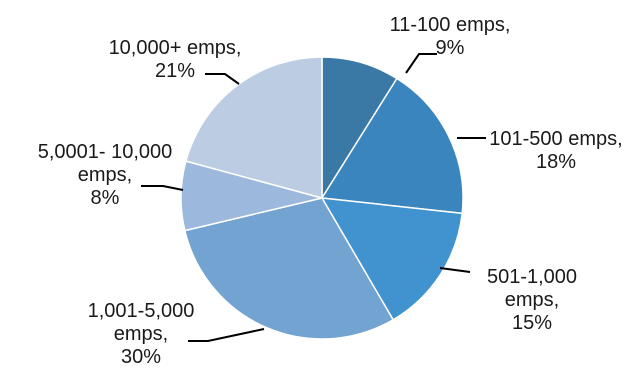 This screenshot has height=372, width=642. Describe the element at coordinates (450, 36) in the screenshot. I see `slice-label-11-100-emps: 11-100 emps, 9%` at that location.